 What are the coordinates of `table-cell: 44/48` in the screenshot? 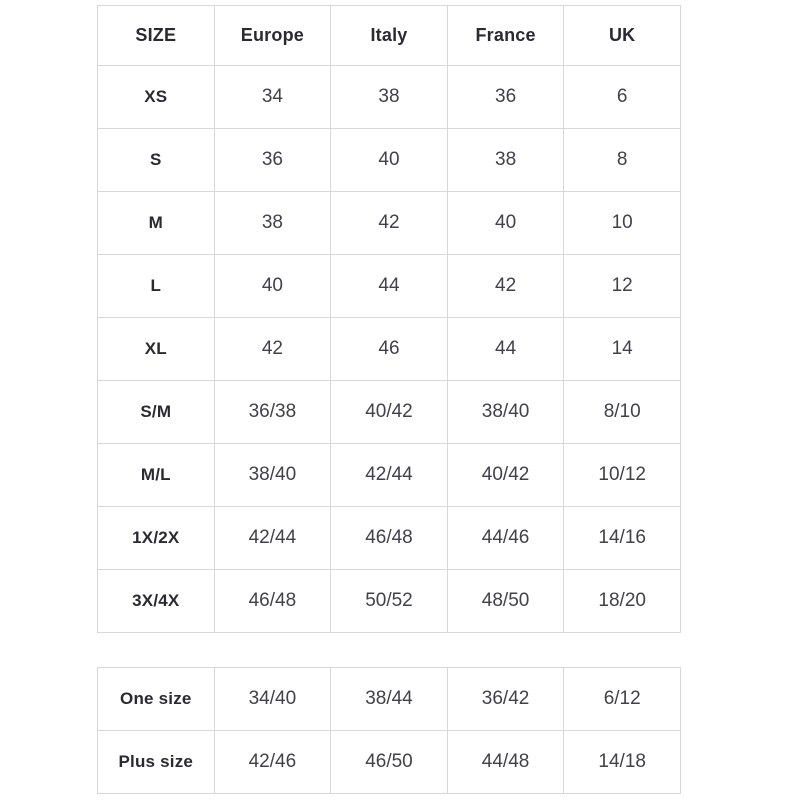 It's located at (505, 762).